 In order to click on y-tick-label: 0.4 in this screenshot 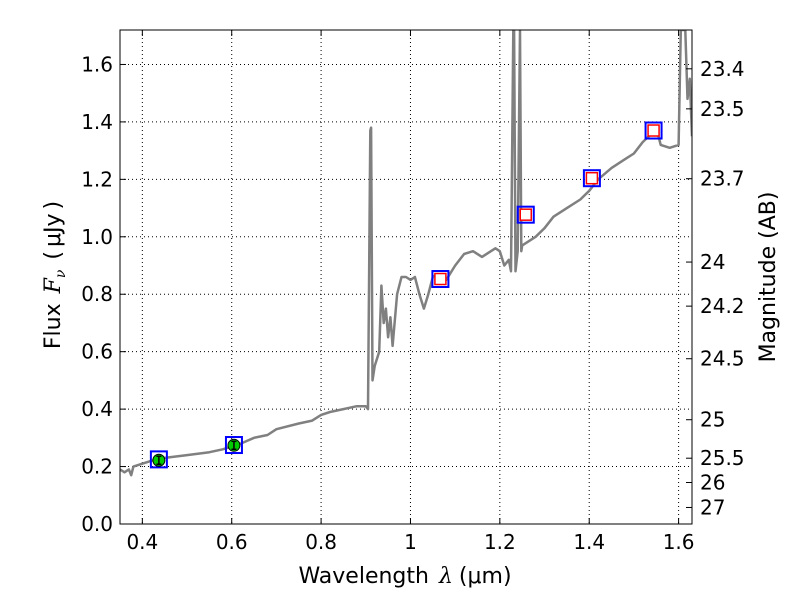, I will do `click(97, 409)`.